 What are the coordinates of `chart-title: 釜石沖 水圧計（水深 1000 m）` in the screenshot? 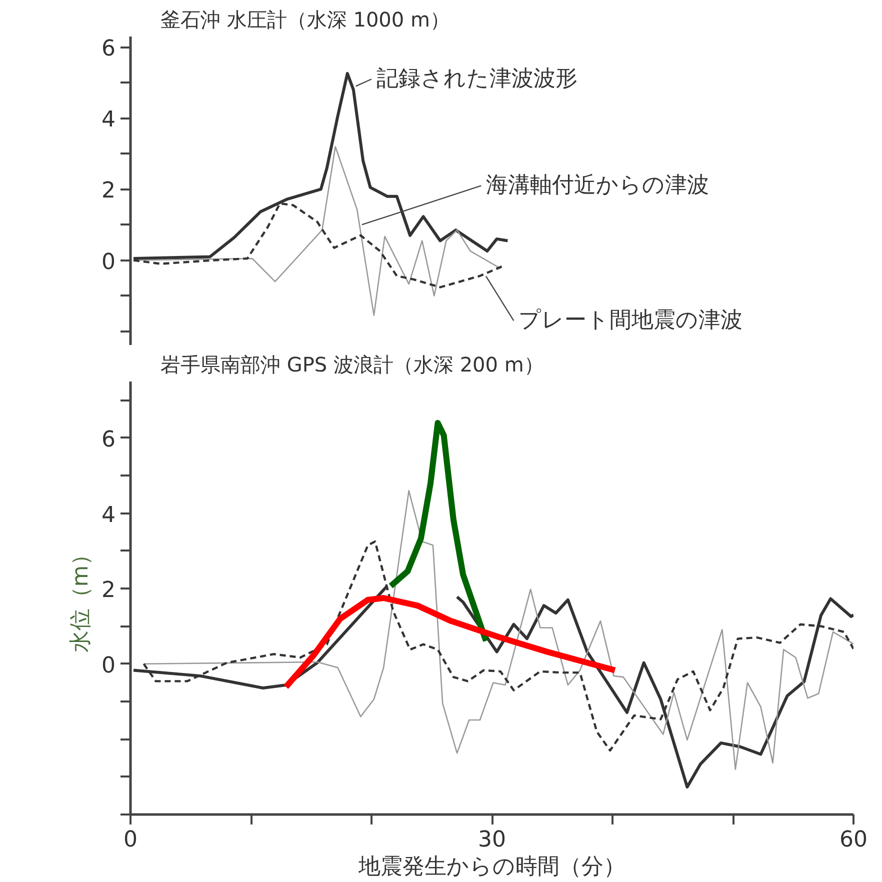 It's located at (305, 20).